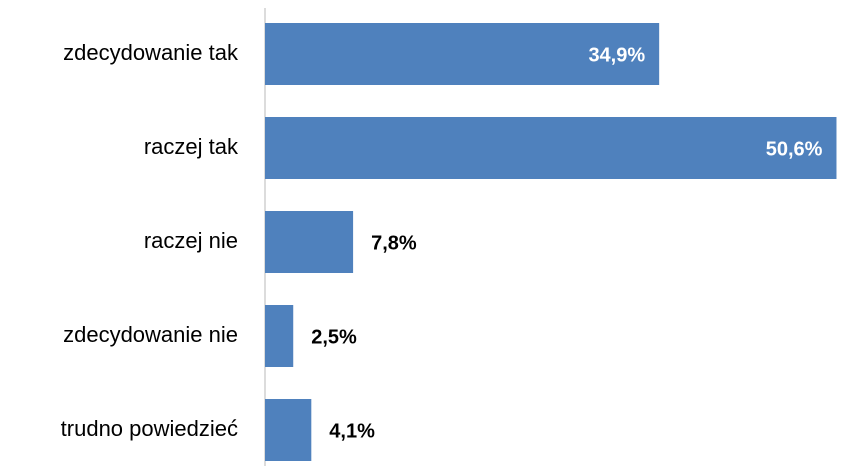 The width and height of the screenshot is (841, 471). Describe the element at coordinates (191, 146) in the screenshot. I see `category-label: raczej tak` at that location.